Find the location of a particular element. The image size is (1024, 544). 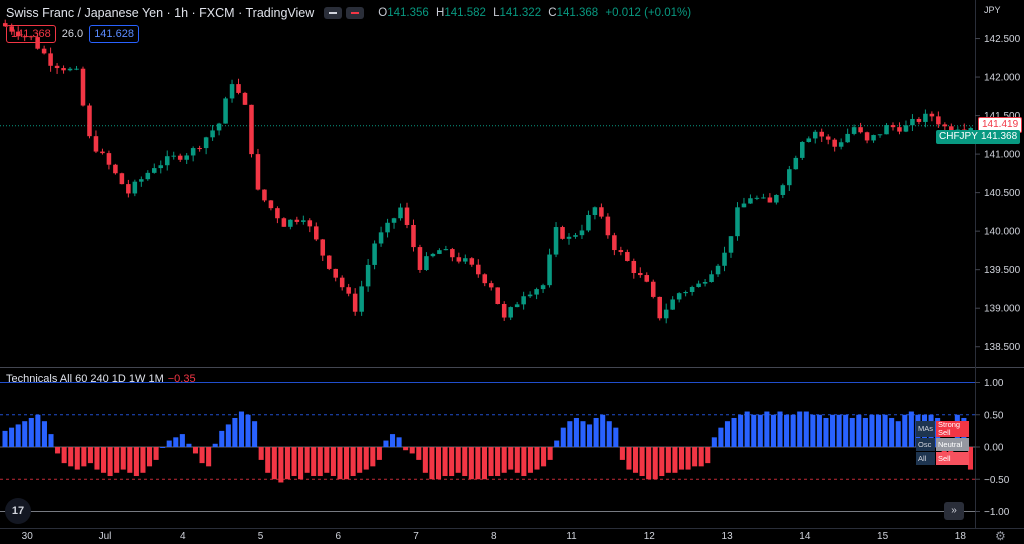

sell-price-button: 141.368 is located at coordinates (31, 34).